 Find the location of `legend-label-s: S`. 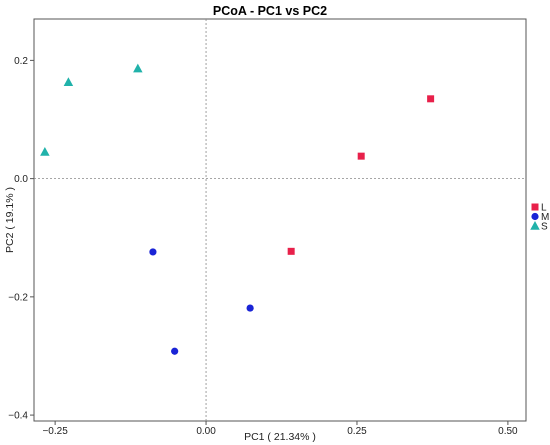

legend-label-s: S is located at coordinates (544, 227).